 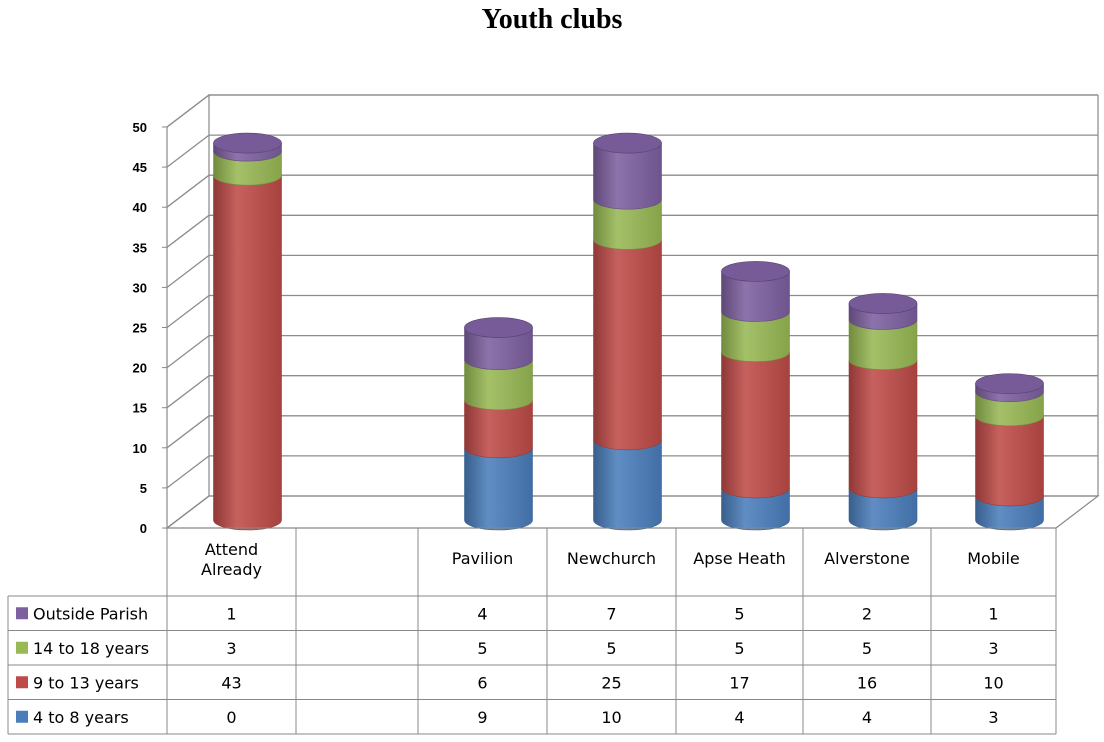 I want to click on chart-title: Youth clubs, so click(x=552, y=19).